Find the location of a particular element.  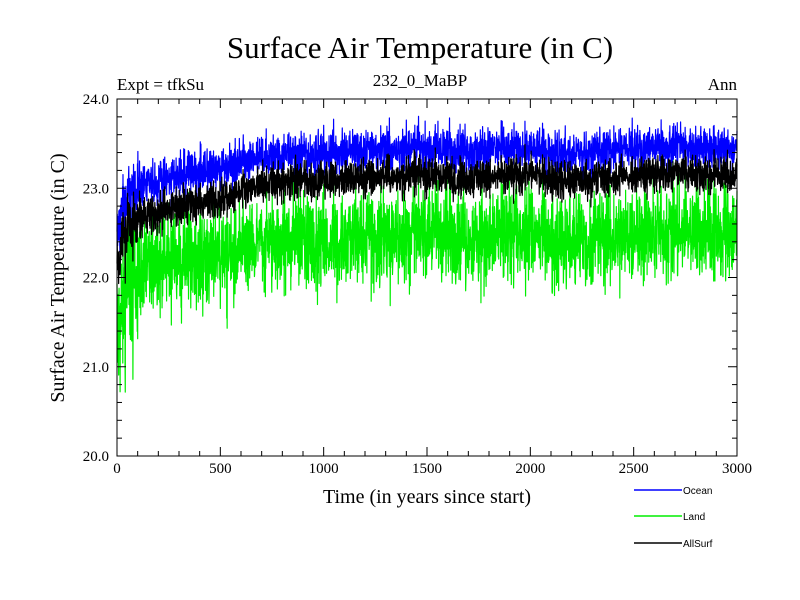

x-tick-label: 2000 is located at coordinates (530, 469).